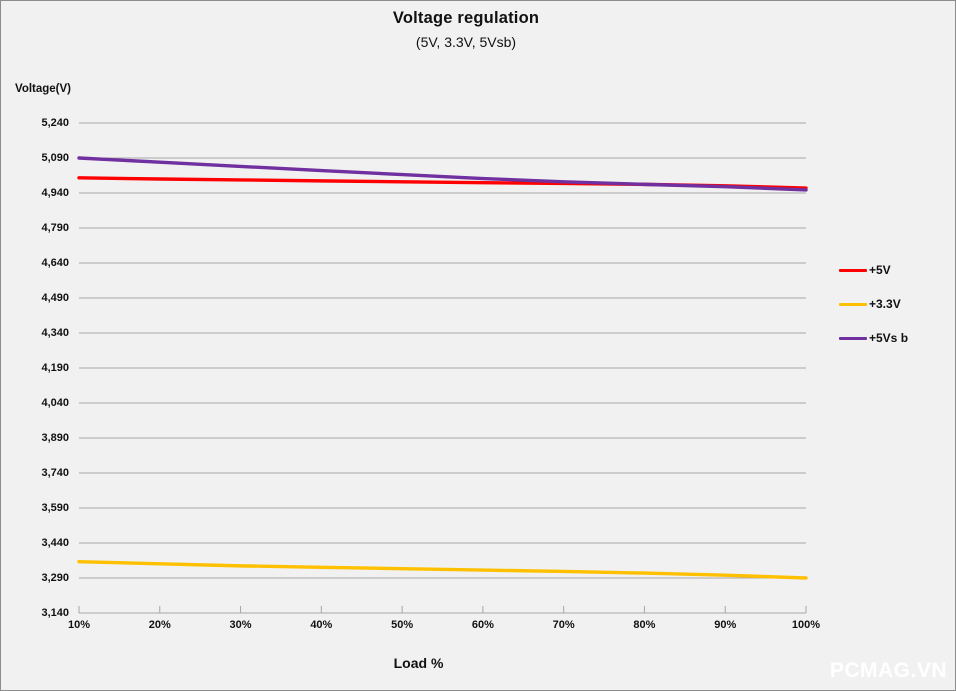  What do you see at coordinates (55, 403) in the screenshot?
I see `y-tick-label: 4,040` at bounding box center [55, 403].